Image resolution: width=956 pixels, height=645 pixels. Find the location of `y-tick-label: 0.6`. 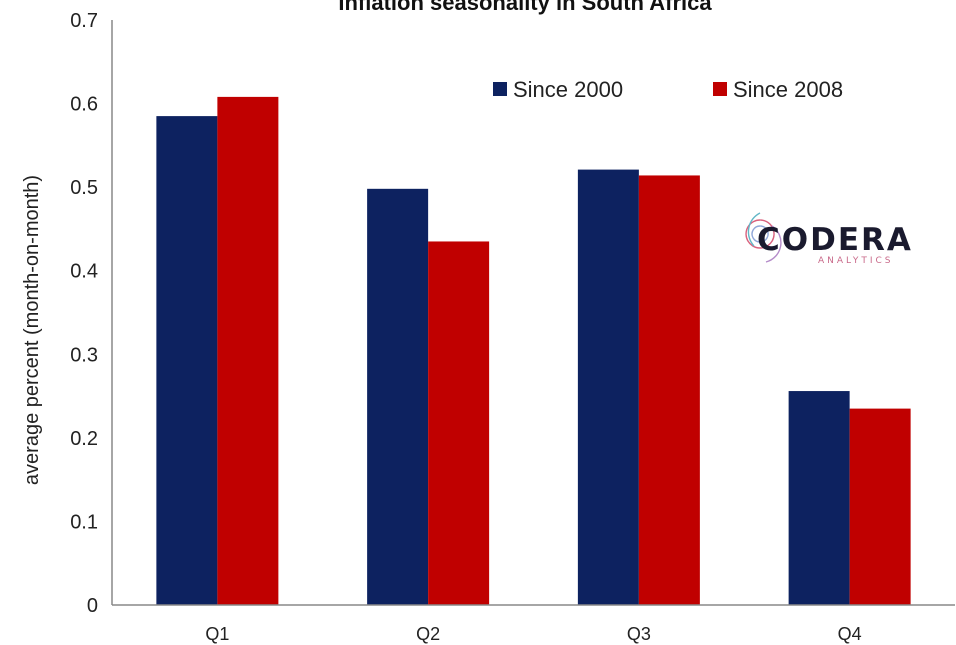

y-tick-label: 0.6 is located at coordinates (84, 105).